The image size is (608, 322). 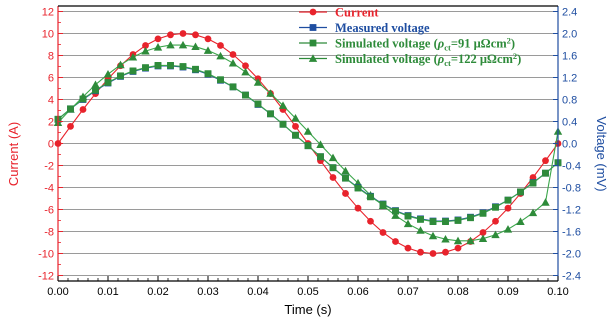 What do you see at coordinates (51, 79) in the screenshot?
I see `y-left-tick-label: 6` at bounding box center [51, 79].